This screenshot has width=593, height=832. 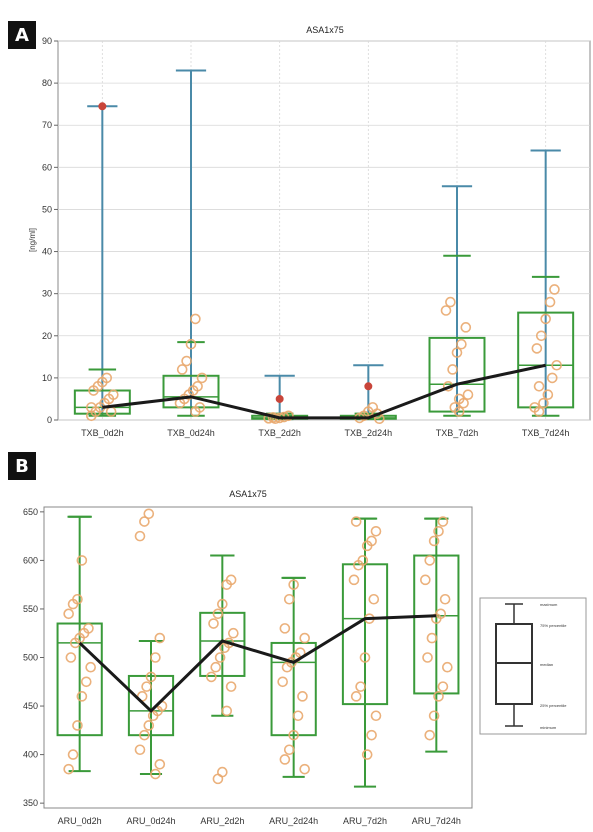 I want to click on chart-a-xtick-label: TXB_2d2h, so click(x=279, y=433).